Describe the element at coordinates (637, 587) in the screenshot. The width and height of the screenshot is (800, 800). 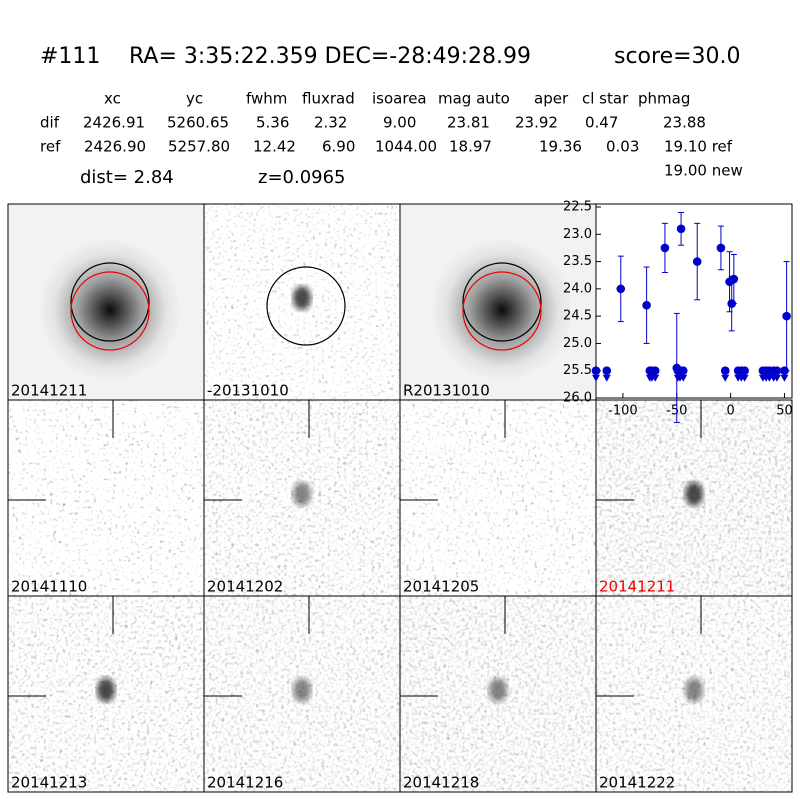
I see `stamp-label: 20141211` at that location.